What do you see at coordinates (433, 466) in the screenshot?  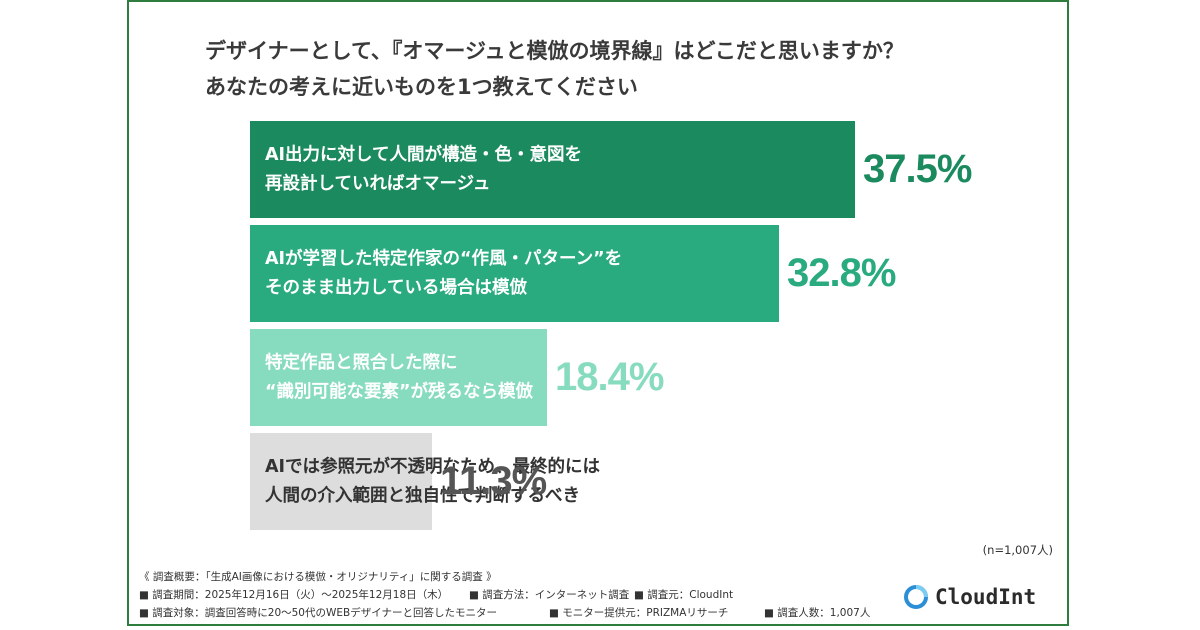 I see `bar-label-line: AIでは参照元が不透明なため、最終的には` at bounding box center [433, 466].